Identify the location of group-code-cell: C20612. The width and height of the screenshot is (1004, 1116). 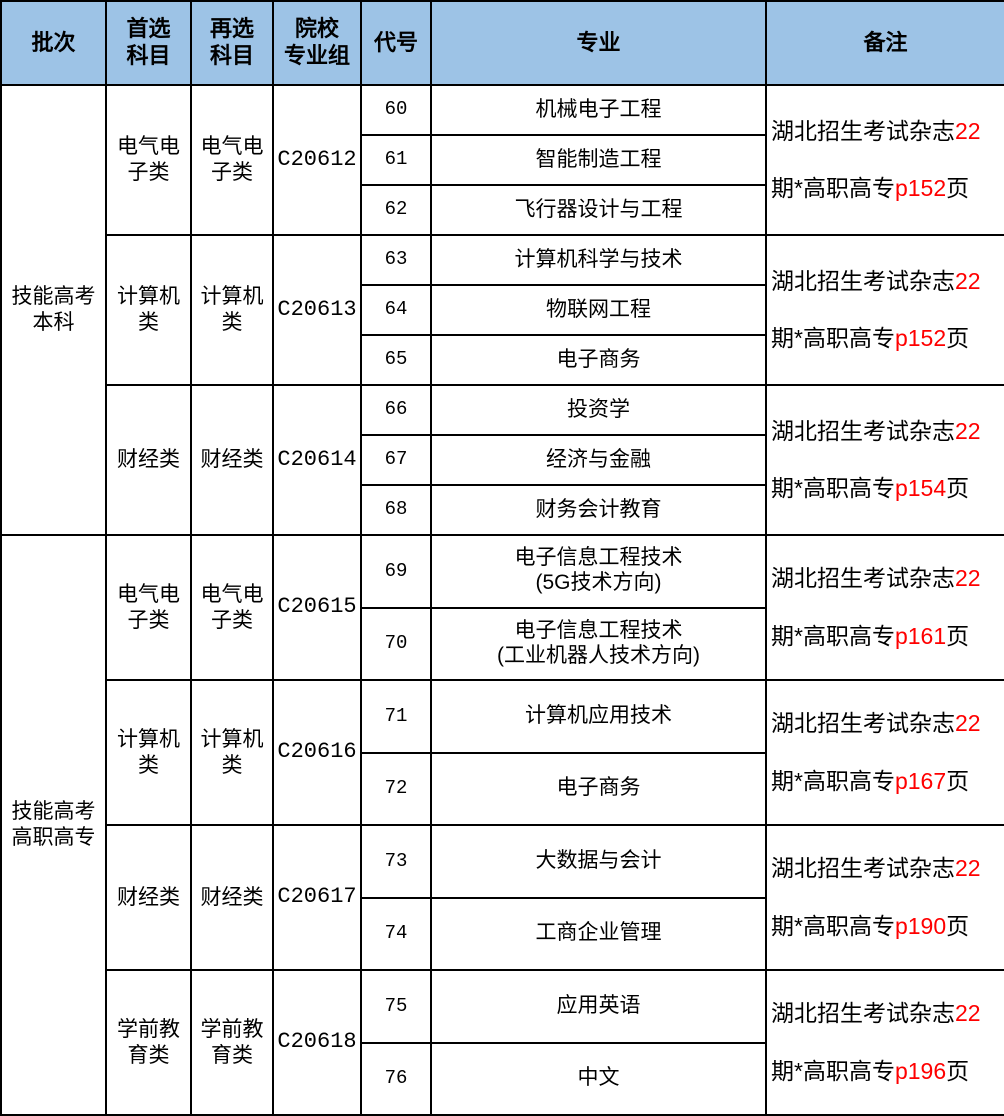
(317, 160).